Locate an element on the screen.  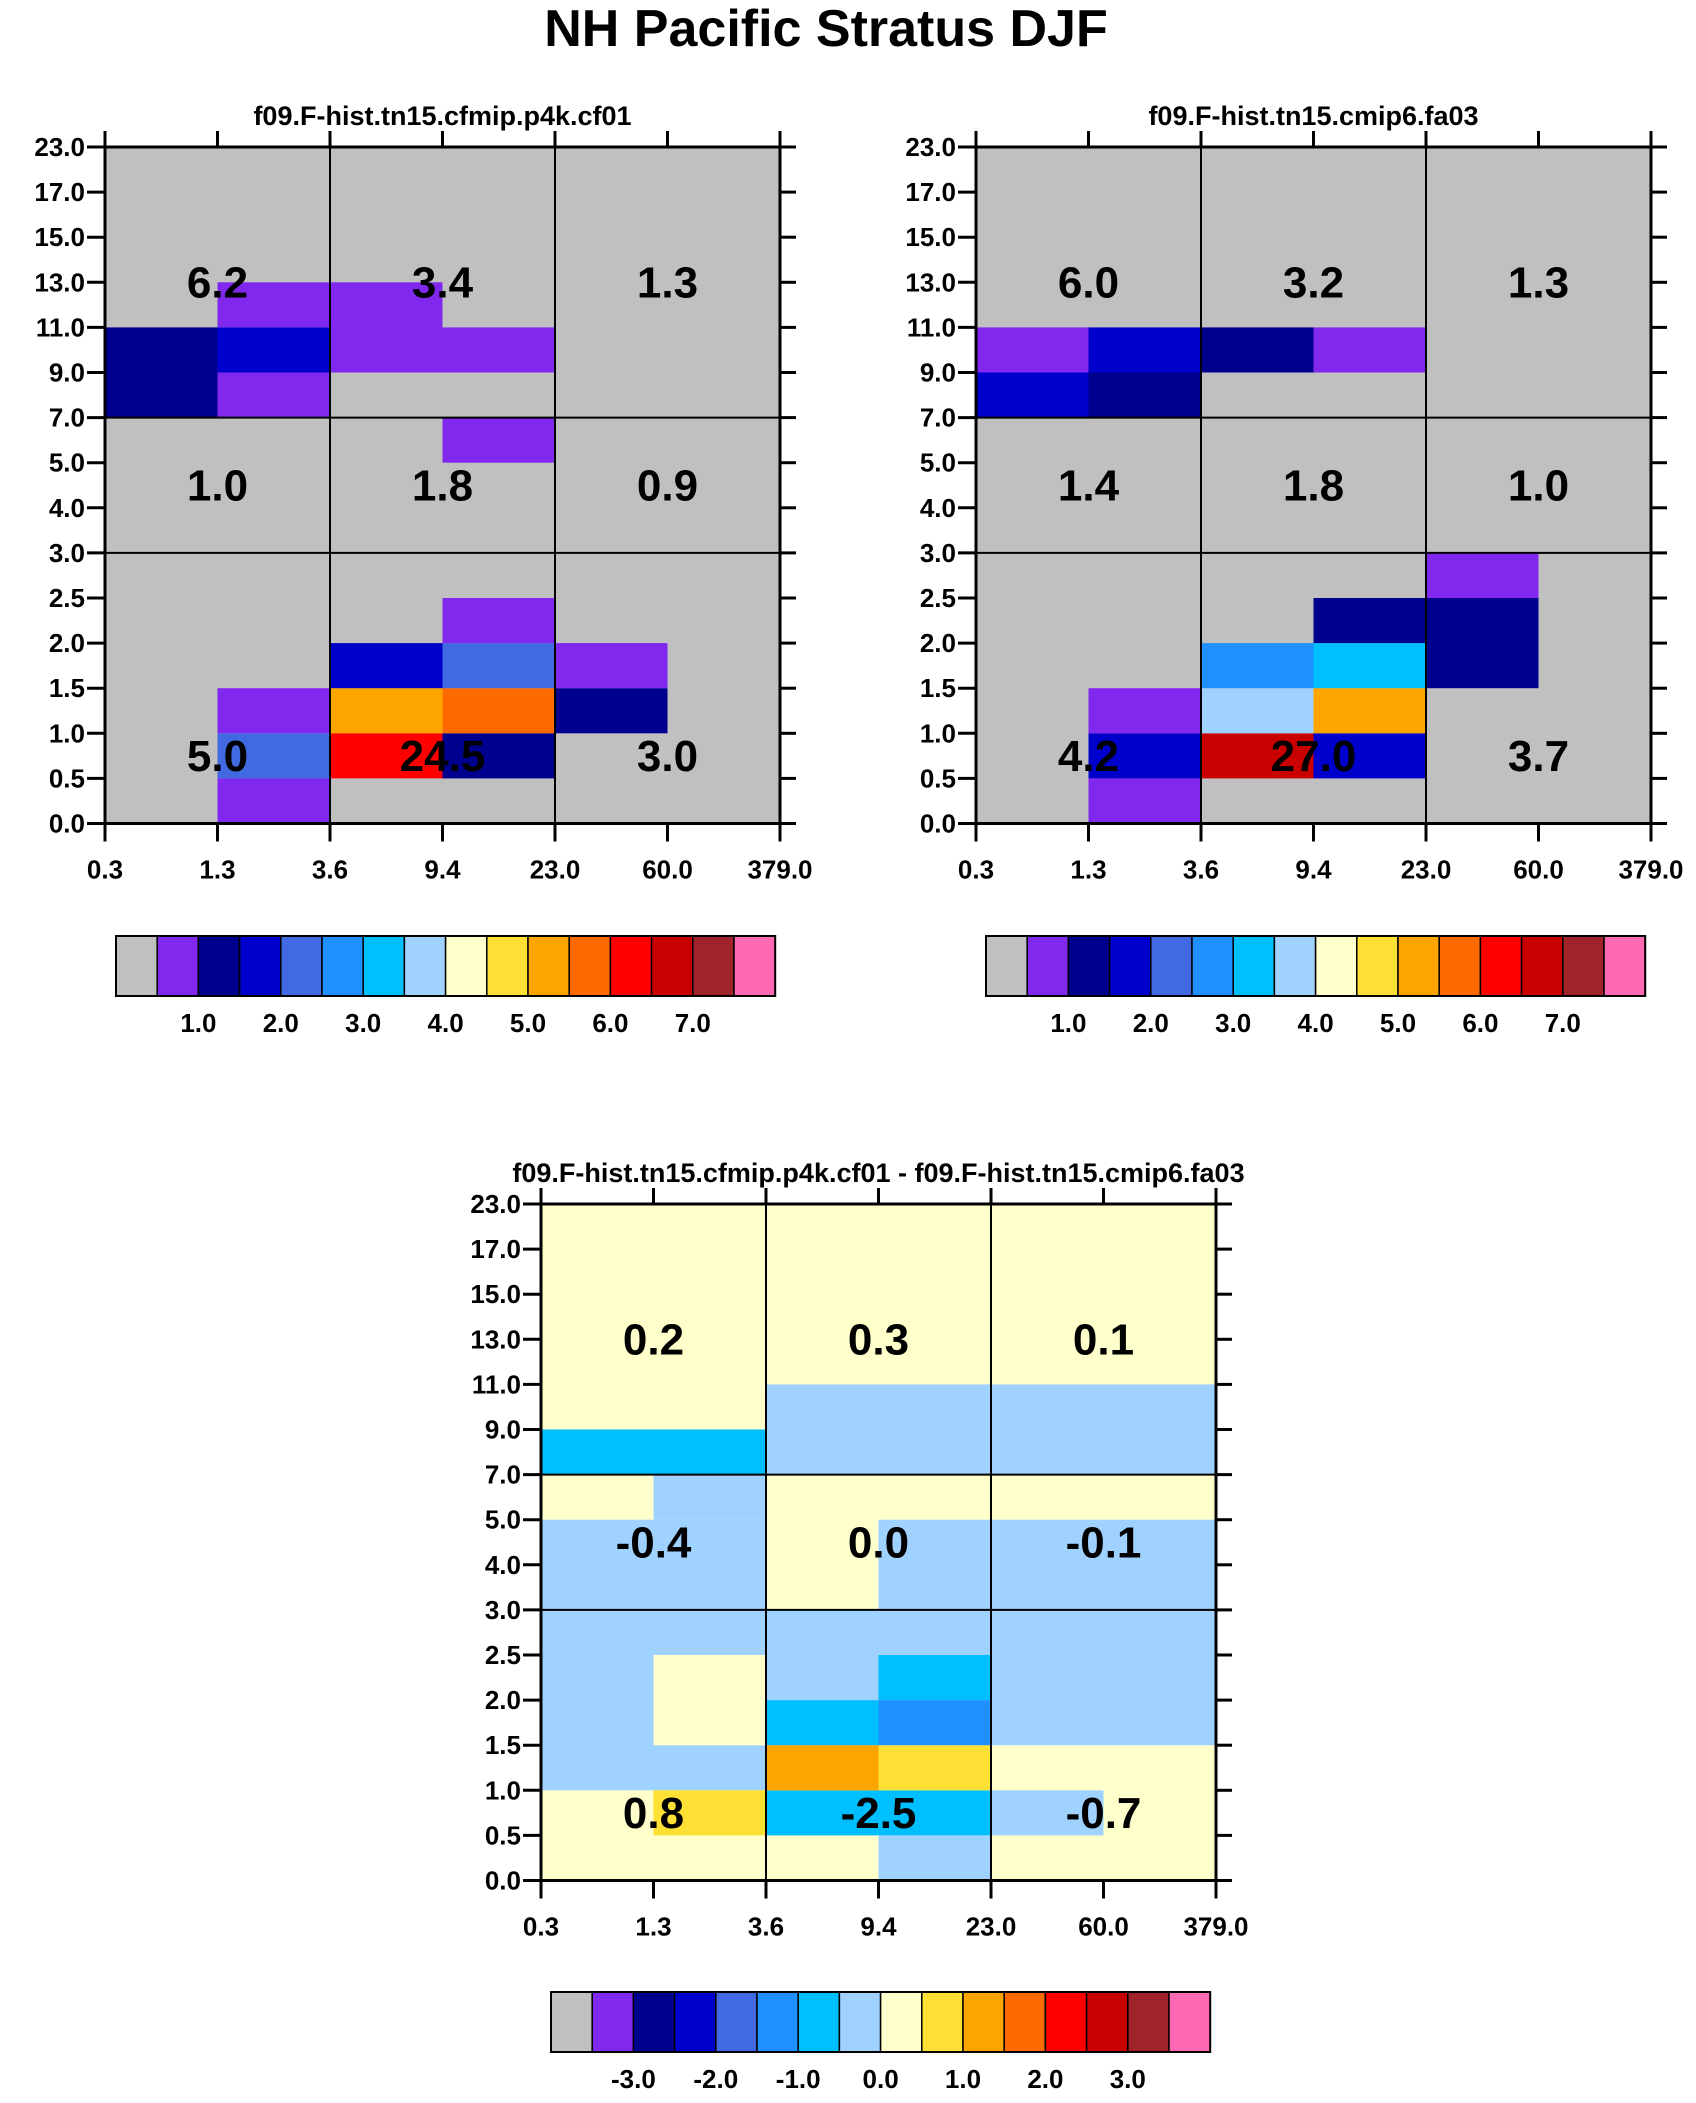
region-value-label: 6.2 is located at coordinates (217, 282).